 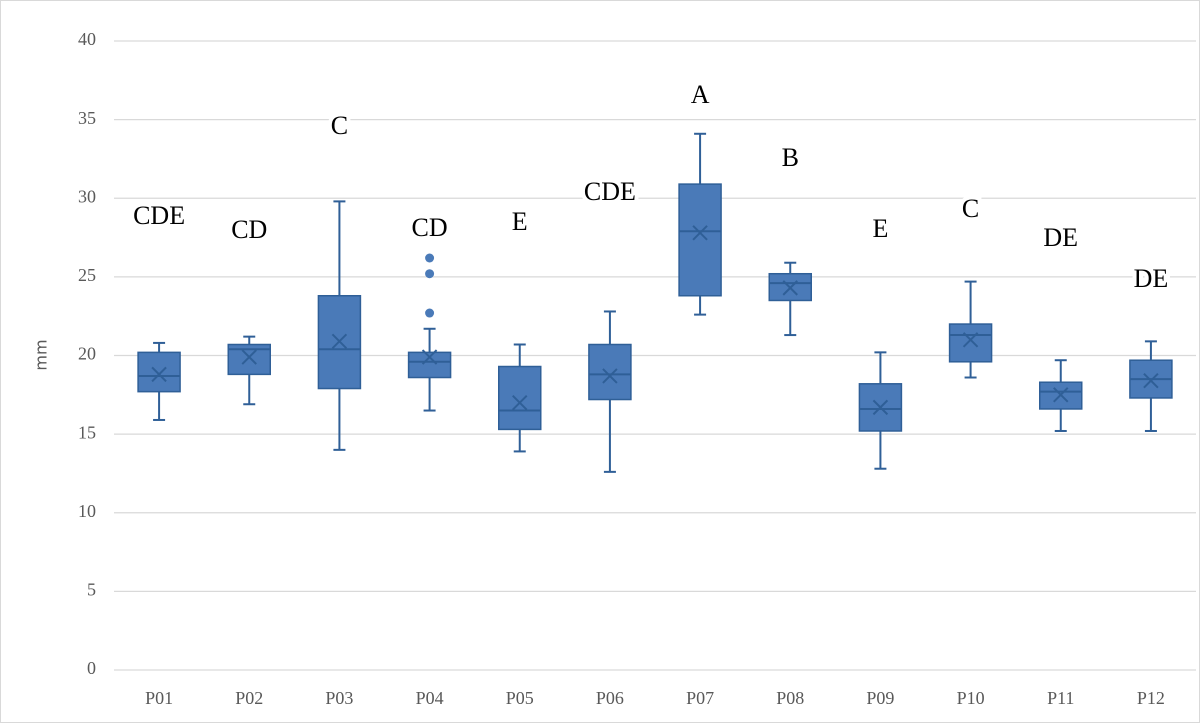 I want to click on x-tick-label: P01, so click(x=159, y=698).